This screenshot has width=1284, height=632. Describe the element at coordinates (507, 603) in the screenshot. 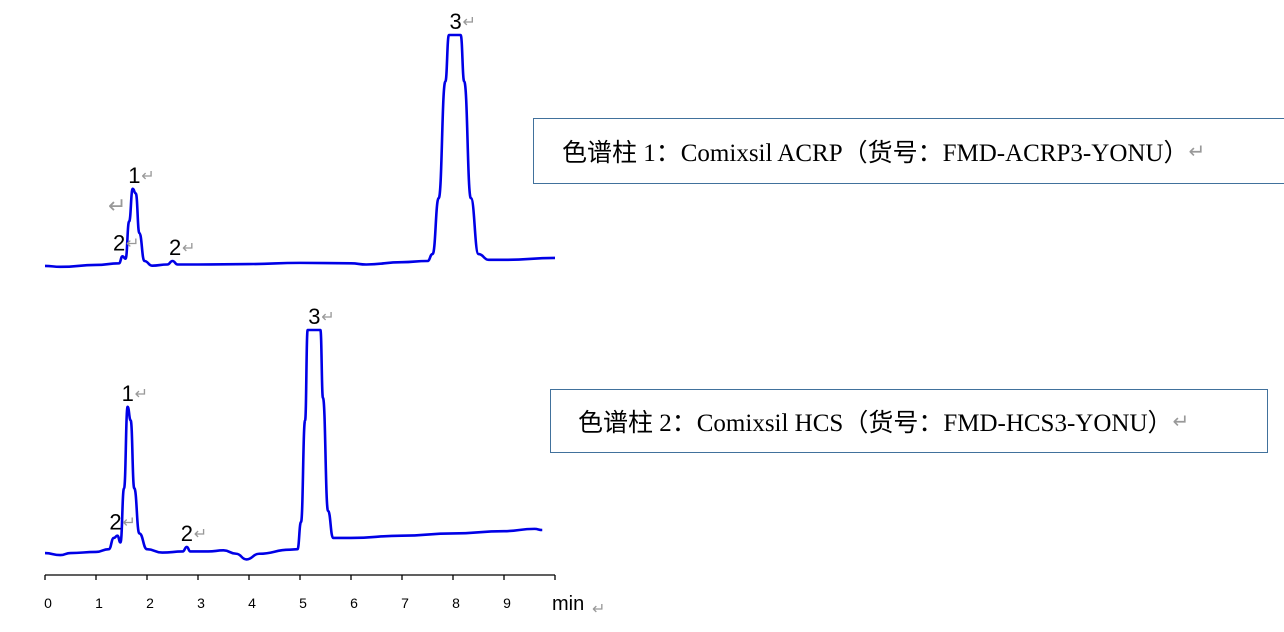

I see `x-tick-label: 9` at that location.